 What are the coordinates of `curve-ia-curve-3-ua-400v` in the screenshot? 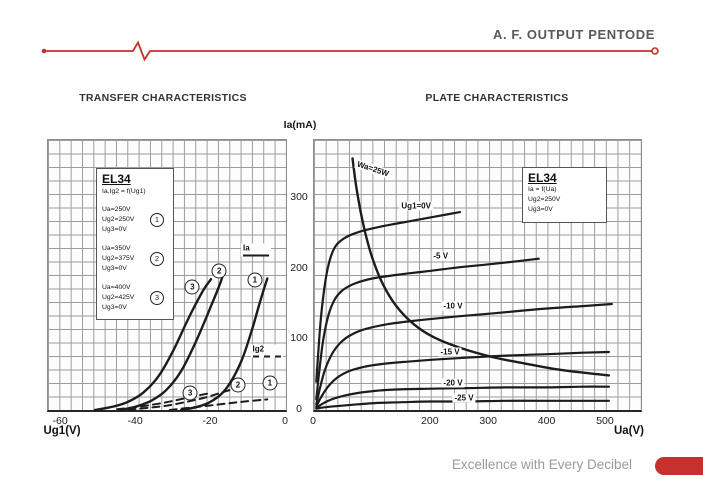 It's located at (153, 345).